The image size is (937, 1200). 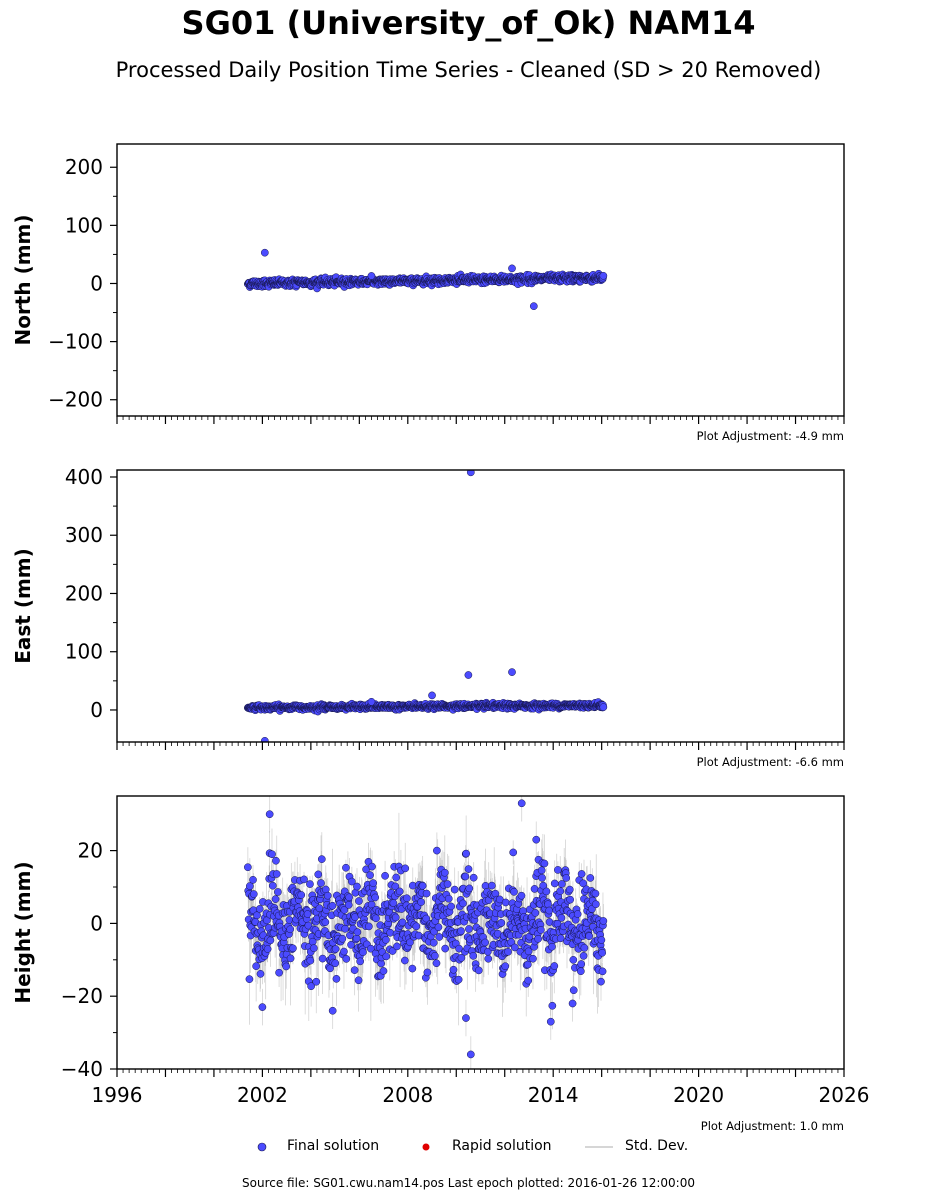 What do you see at coordinates (23, 279) in the screenshot?
I see `y-axis-label: North (mm)` at bounding box center [23, 279].